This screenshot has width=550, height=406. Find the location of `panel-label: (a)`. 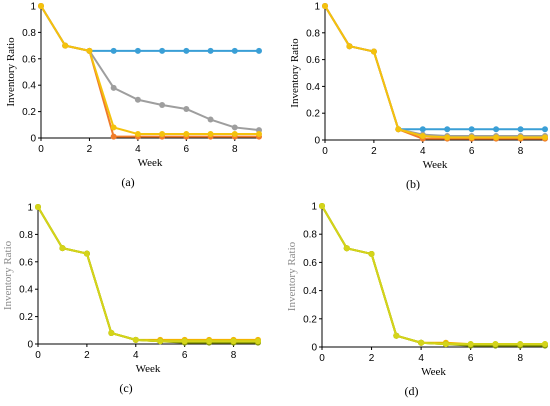

panel-label: (a) is located at coordinates (127, 182).